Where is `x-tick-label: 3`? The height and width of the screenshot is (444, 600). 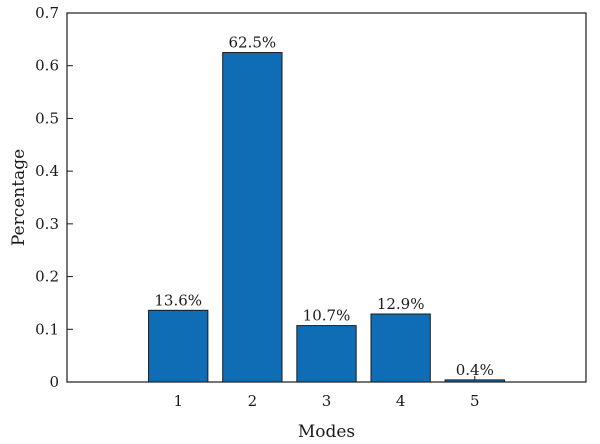
x-tick-label: 3 is located at coordinates (327, 401).